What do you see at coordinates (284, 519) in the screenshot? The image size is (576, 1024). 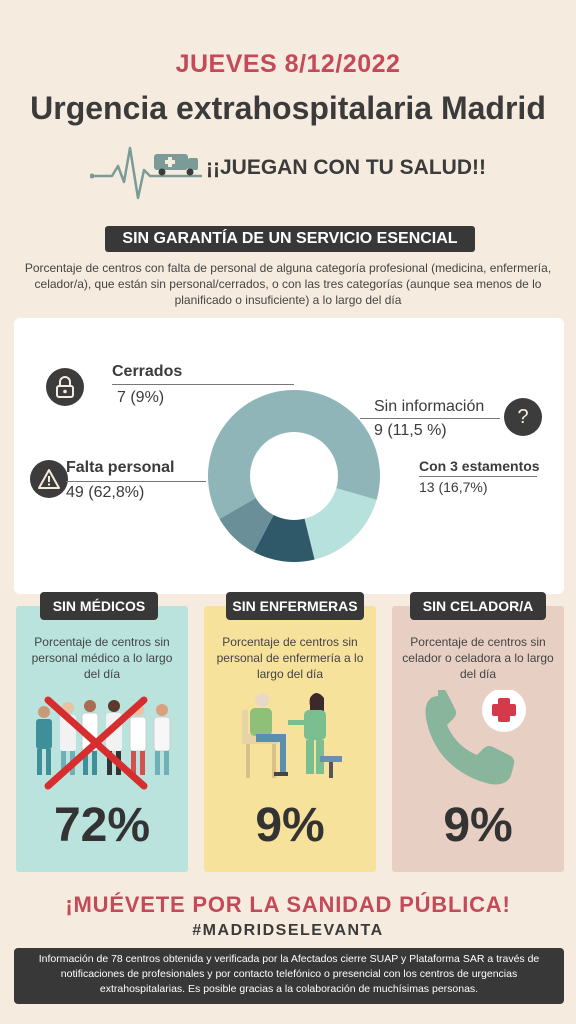 I see `donut-slice-sin-informaci-n` at bounding box center [284, 519].